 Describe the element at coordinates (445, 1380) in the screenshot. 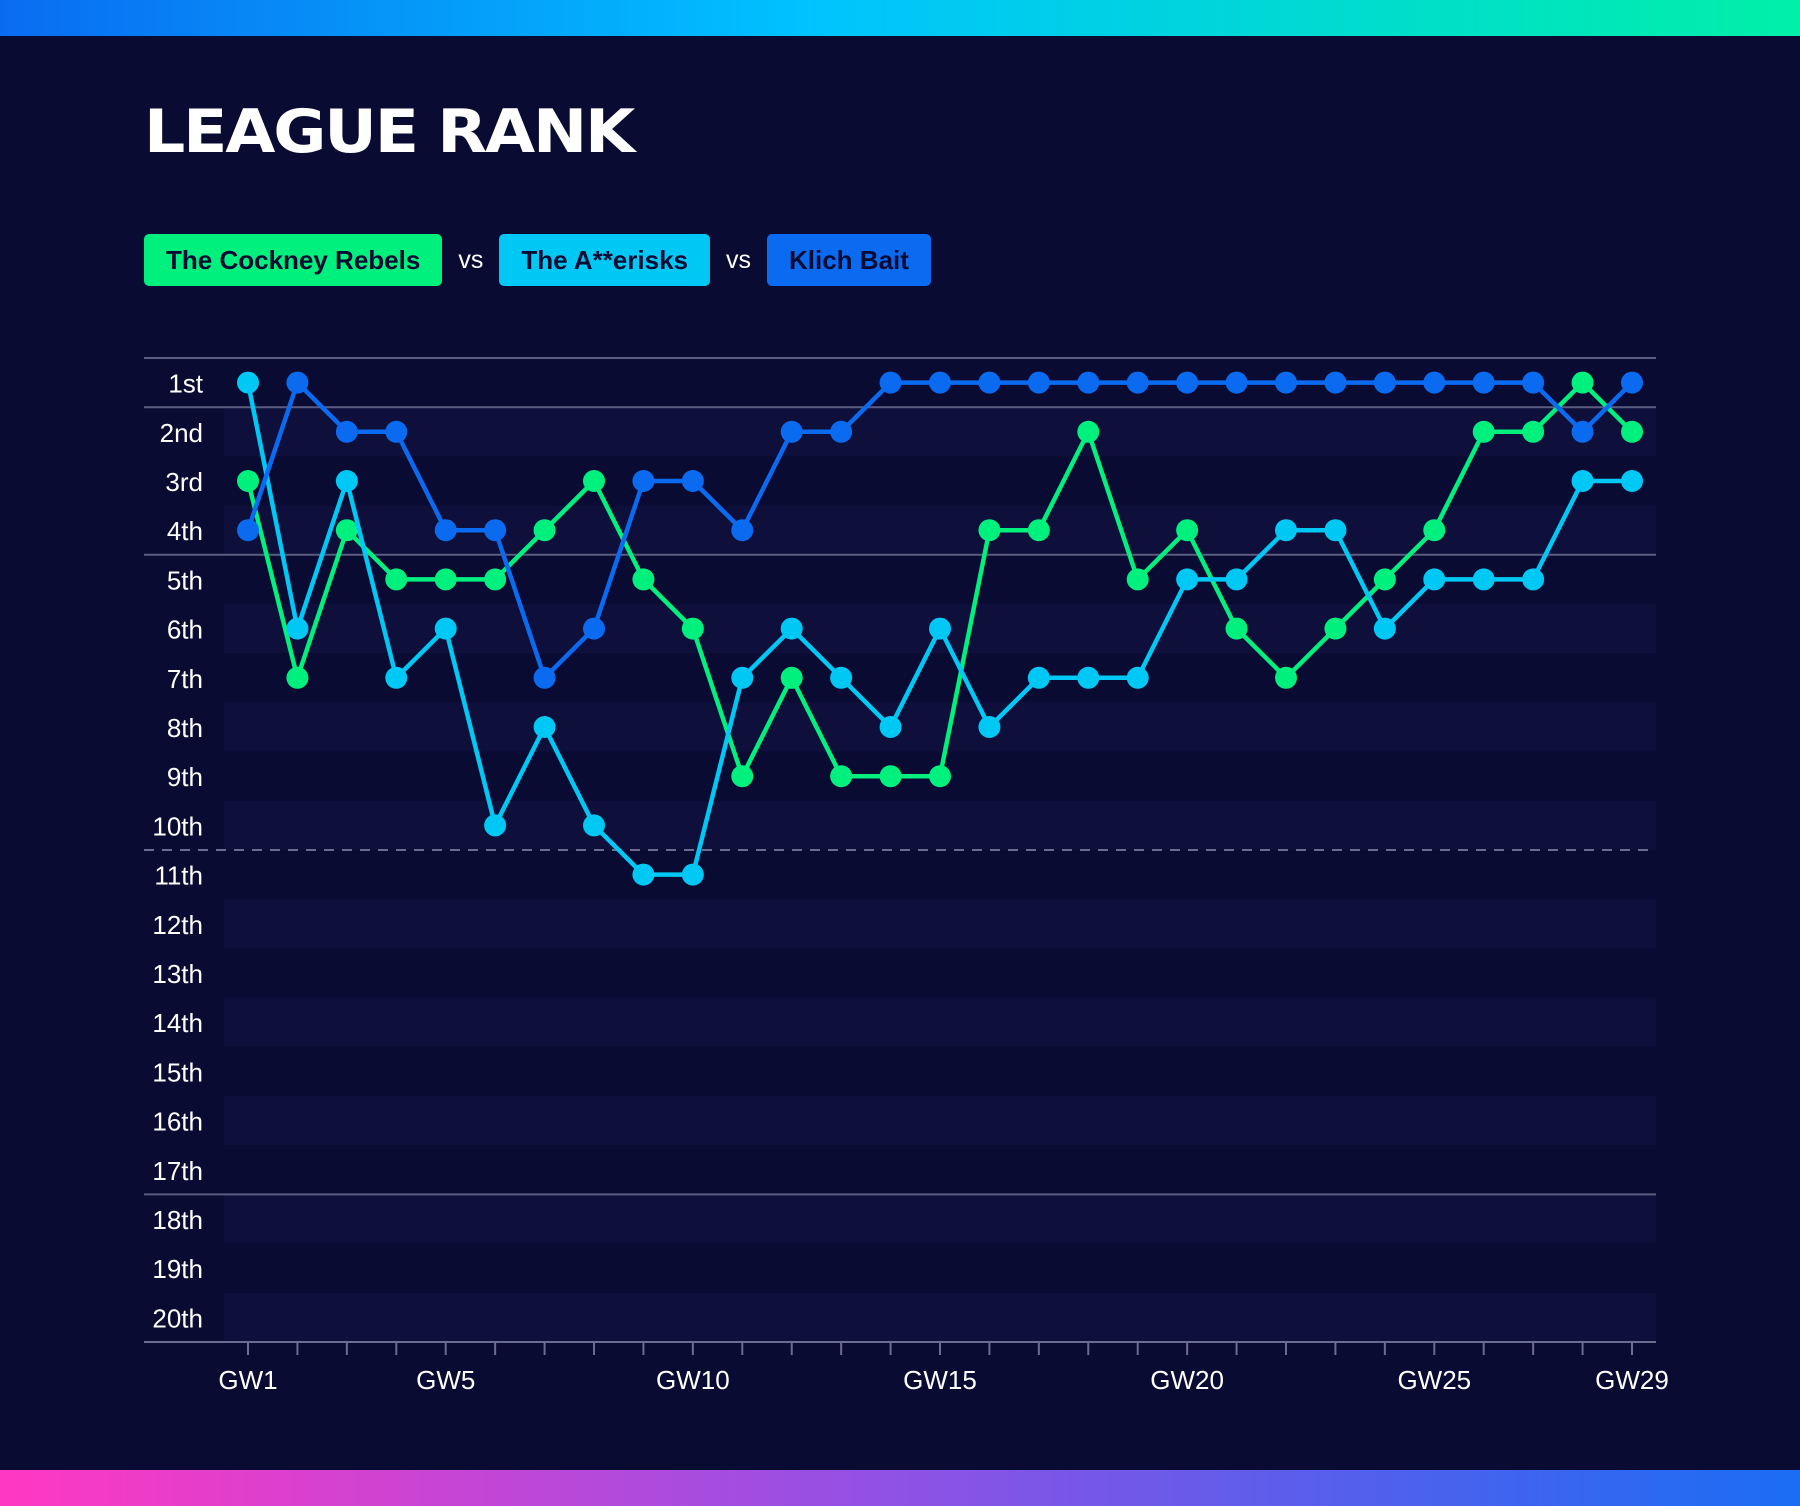

I see `x-tick-label: GW5` at that location.